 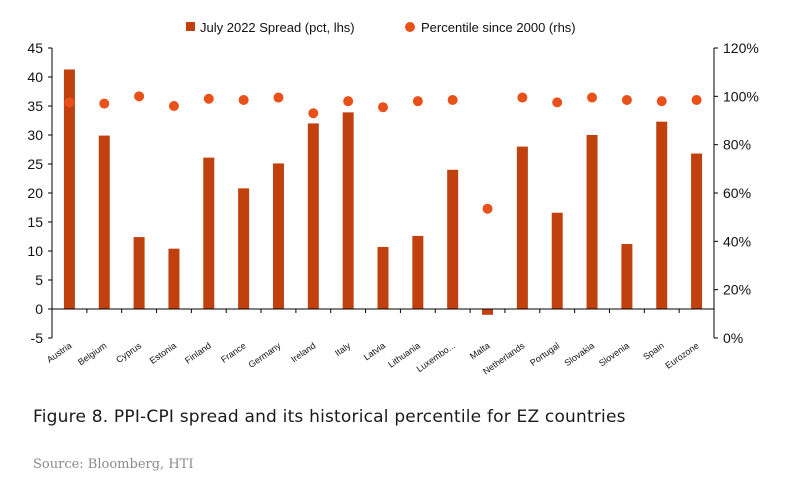 I want to click on legend-dot-label: Percentile since 2000 (rhs), so click(x=498, y=27).